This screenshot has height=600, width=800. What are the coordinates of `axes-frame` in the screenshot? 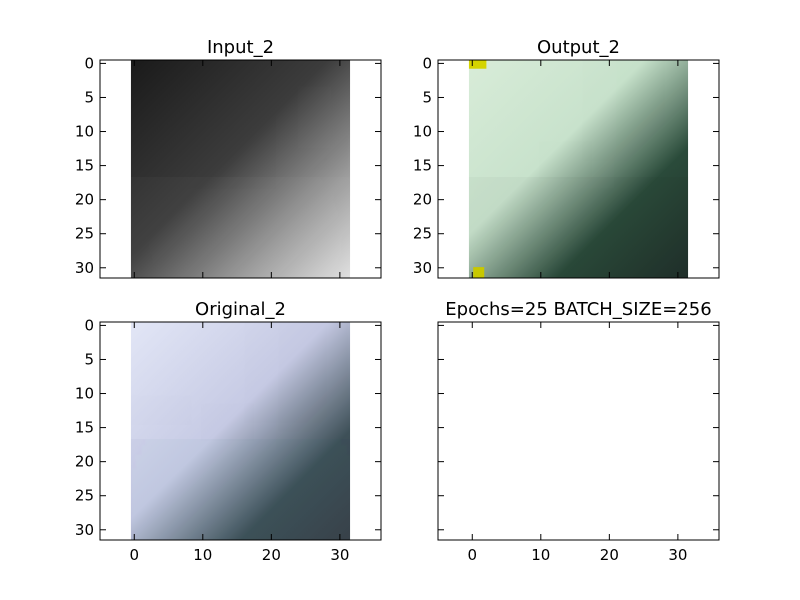 It's located at (578, 431).